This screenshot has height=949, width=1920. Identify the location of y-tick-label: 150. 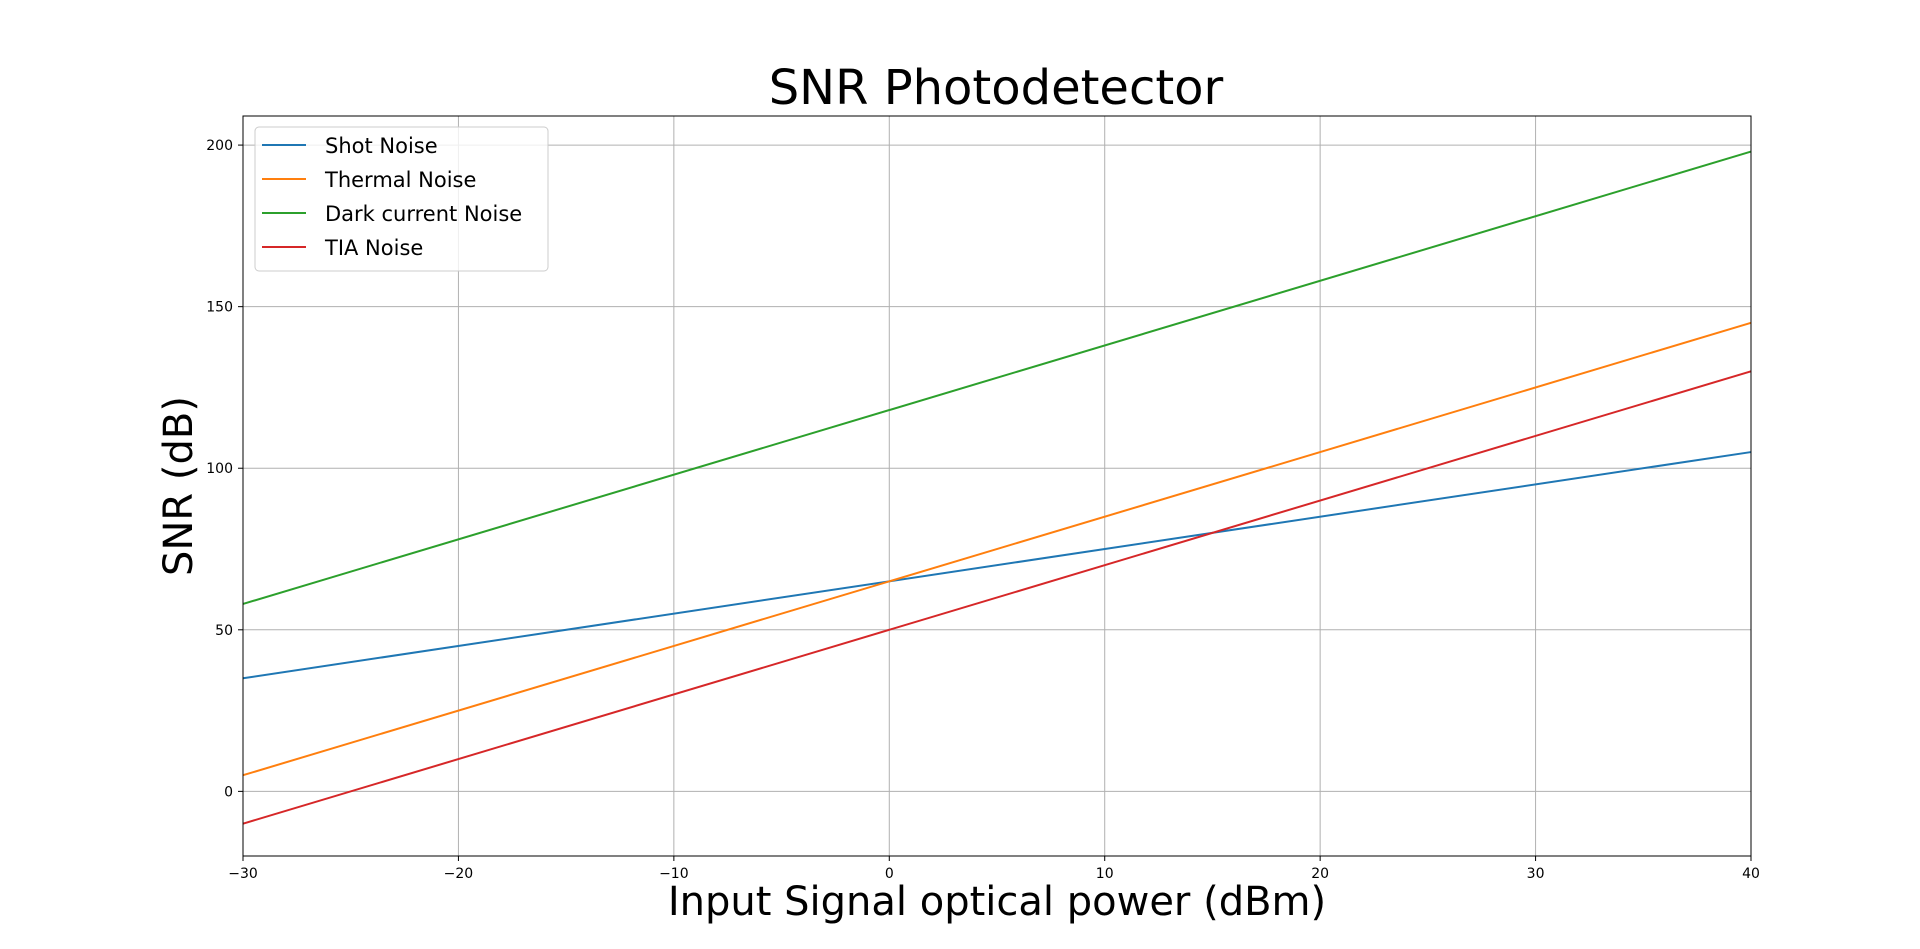
(219, 308).